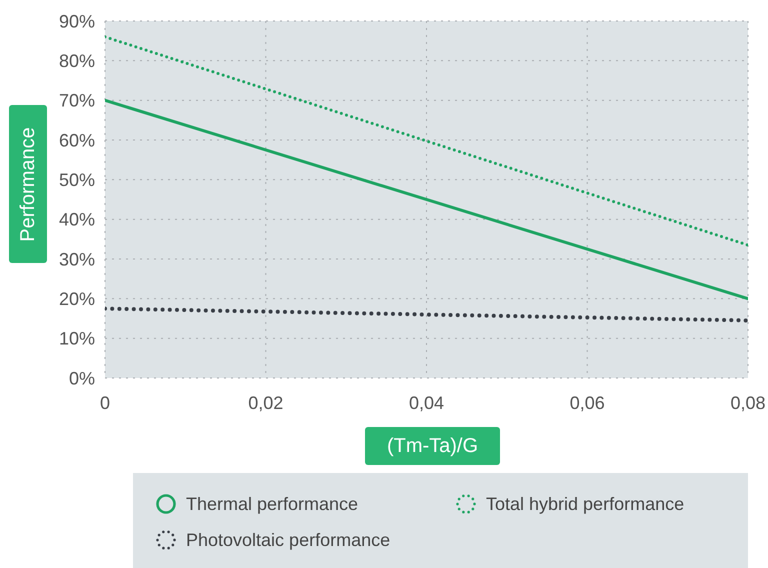 This screenshot has width=768, height=568. I want to click on y-tick-label: 50%, so click(76, 180).